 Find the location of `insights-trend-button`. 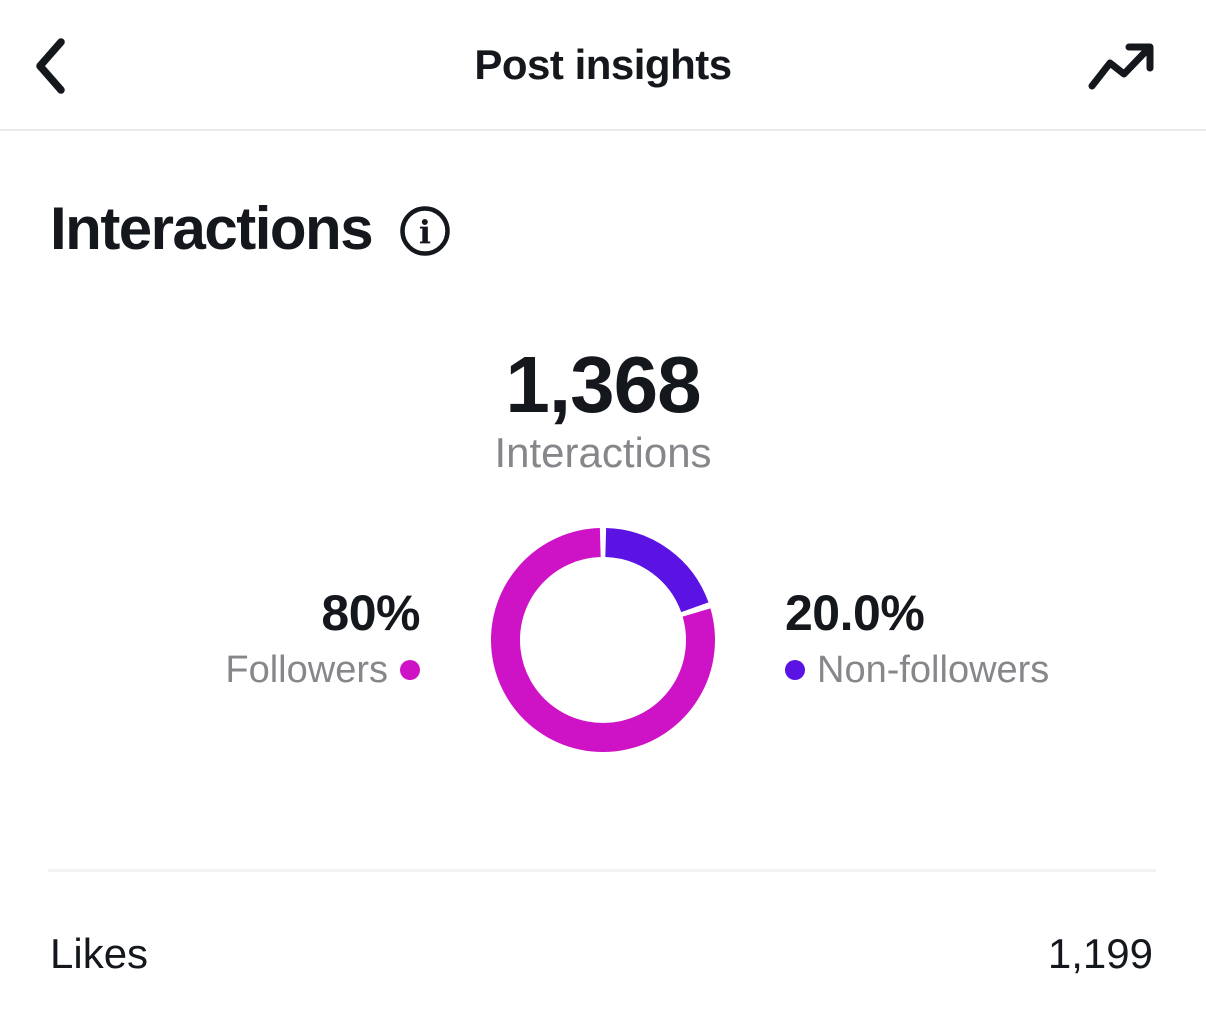

insights-trend-button is located at coordinates (1122, 67).